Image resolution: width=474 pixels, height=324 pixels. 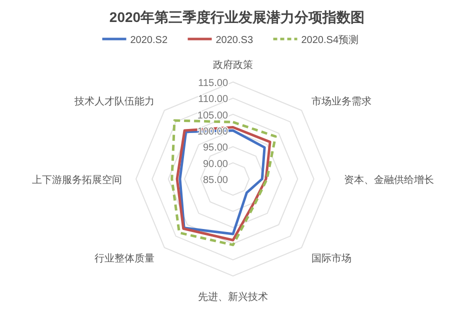 I want to click on spoke-label: 市场业务需求, so click(x=341, y=102).